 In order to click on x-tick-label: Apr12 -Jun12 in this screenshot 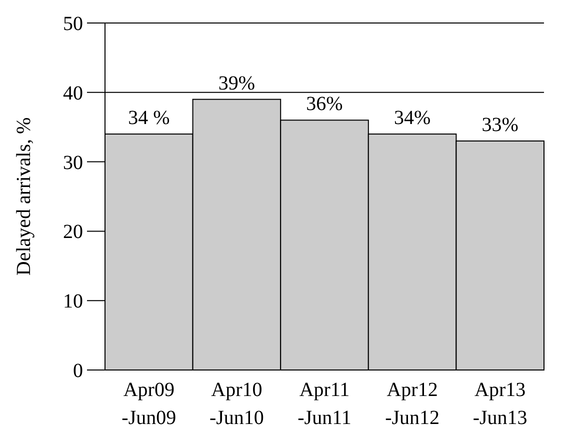, I will do `click(412, 404)`.